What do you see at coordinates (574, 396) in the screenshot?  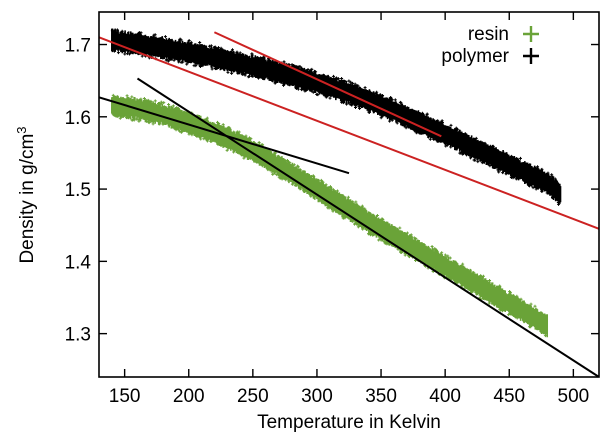 I see `x-tick-label: 500` at bounding box center [574, 396].